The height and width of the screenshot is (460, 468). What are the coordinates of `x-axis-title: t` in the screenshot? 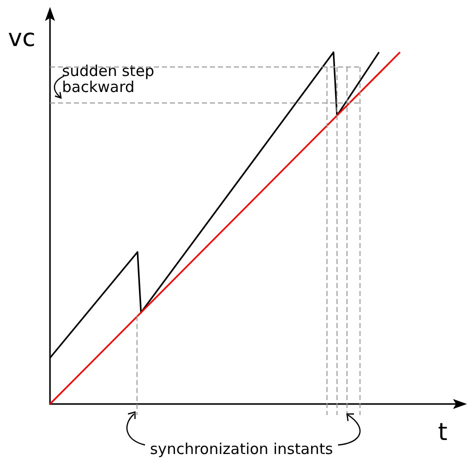 It's located at (443, 432).